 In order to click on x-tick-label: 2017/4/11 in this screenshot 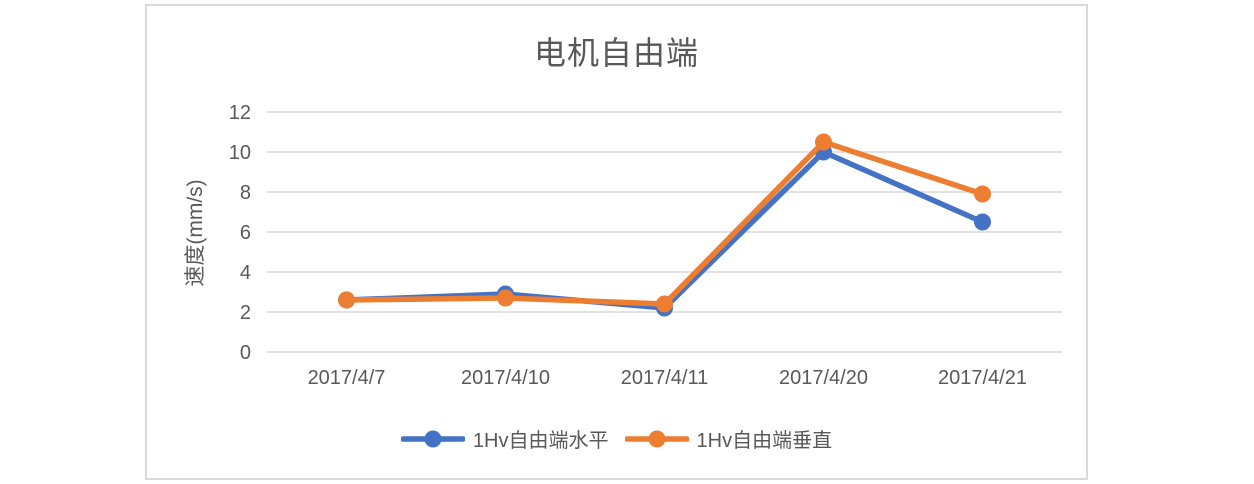, I will do `click(665, 378)`.